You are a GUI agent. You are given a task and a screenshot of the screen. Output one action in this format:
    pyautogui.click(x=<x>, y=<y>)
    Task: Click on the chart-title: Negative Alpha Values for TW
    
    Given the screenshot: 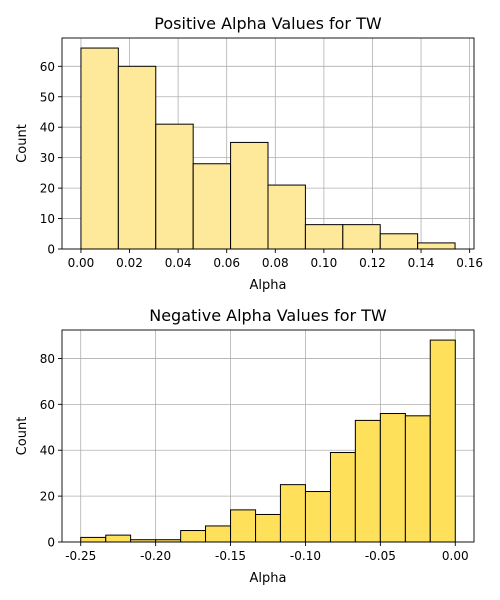 What is the action you would take?
    pyautogui.click(x=268, y=315)
    